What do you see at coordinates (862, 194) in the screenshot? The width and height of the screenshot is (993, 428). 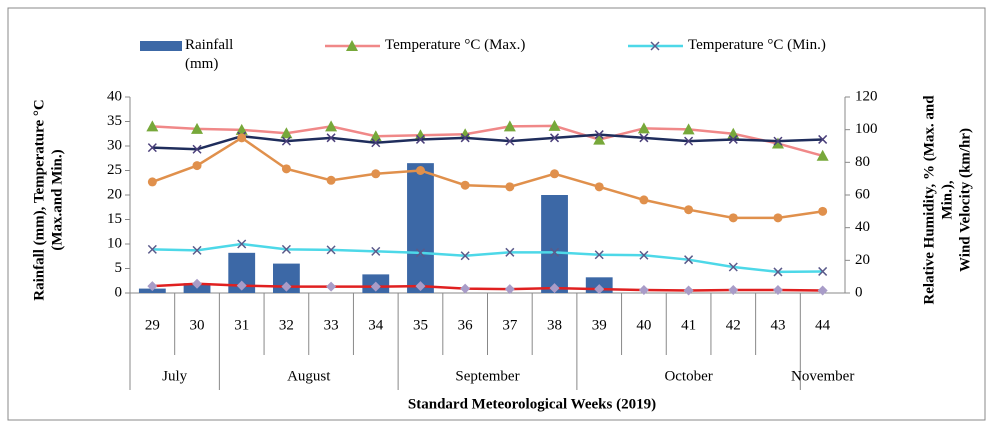 I see `y2-tick-label: 60` at bounding box center [862, 194].